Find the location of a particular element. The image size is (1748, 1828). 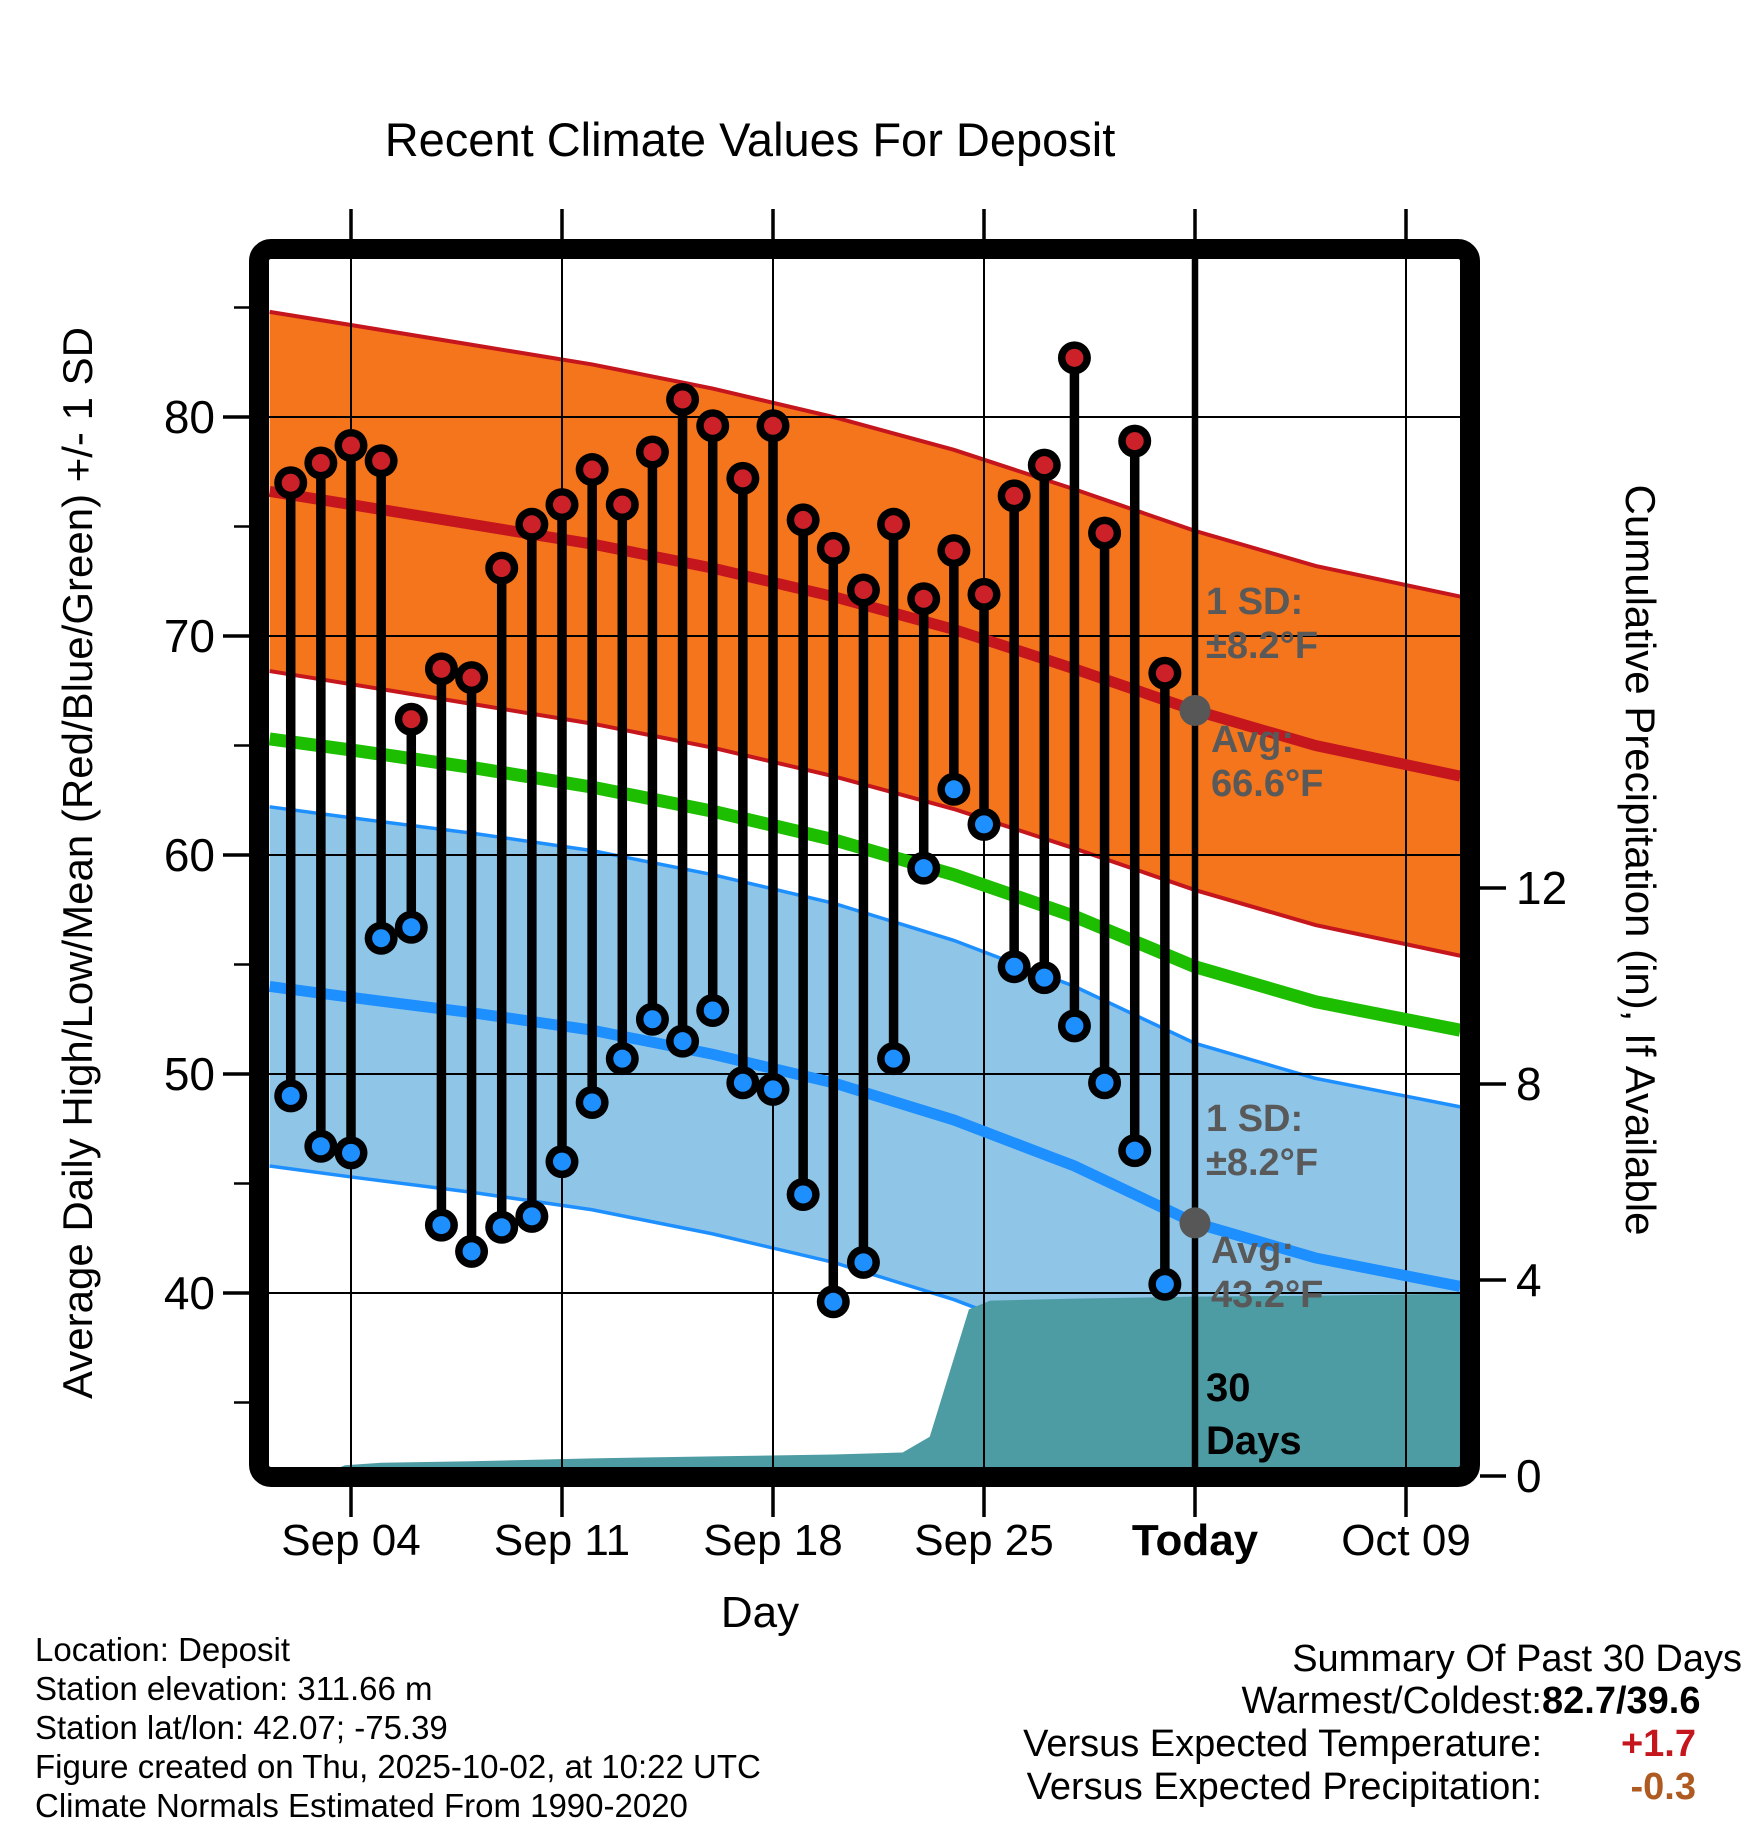

annotation-low-sd-line1: 1 SD: is located at coordinates (1255, 1119).